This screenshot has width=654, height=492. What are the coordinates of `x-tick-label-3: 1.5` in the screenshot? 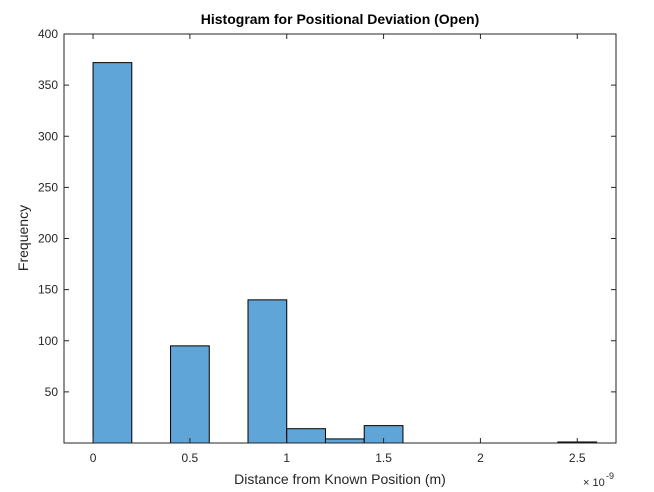 It's located at (383, 458).